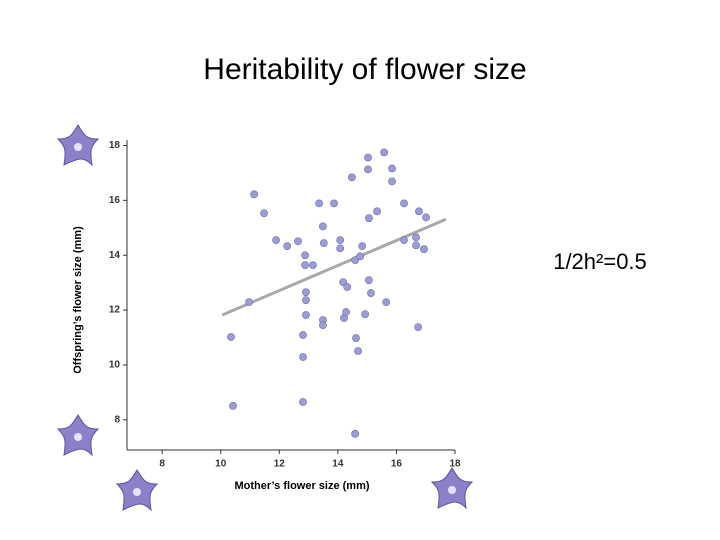  What do you see at coordinates (115, 145) in the screenshot?
I see `y-tick-label: 18` at bounding box center [115, 145].